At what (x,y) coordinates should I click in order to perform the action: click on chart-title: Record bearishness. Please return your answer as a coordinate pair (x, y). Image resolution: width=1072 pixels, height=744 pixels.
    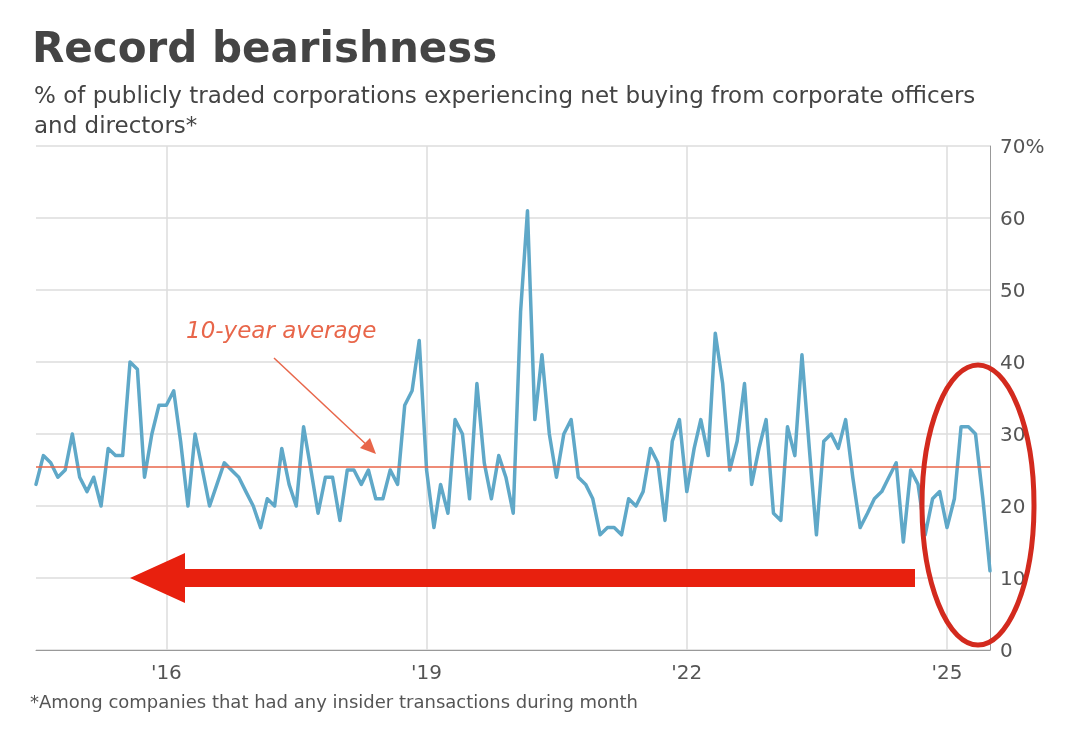
    Looking at the image, I should click on (265, 47).